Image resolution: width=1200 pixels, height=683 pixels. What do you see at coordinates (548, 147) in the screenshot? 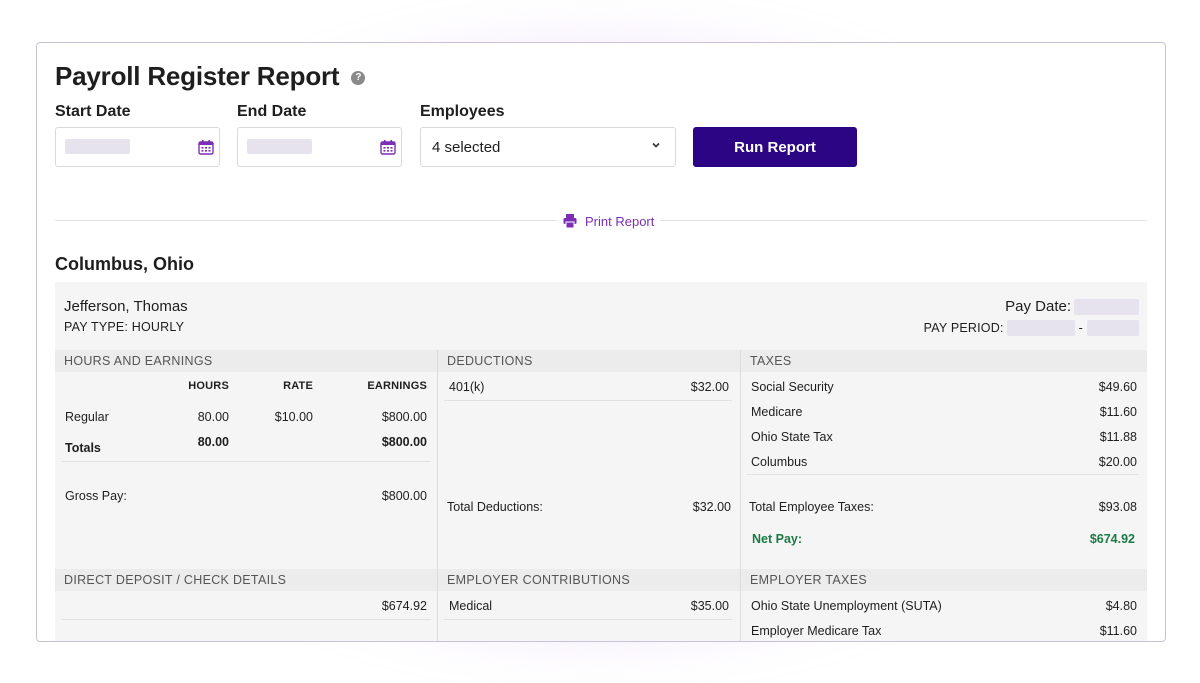
I see `employees-select: 4 selected` at bounding box center [548, 147].